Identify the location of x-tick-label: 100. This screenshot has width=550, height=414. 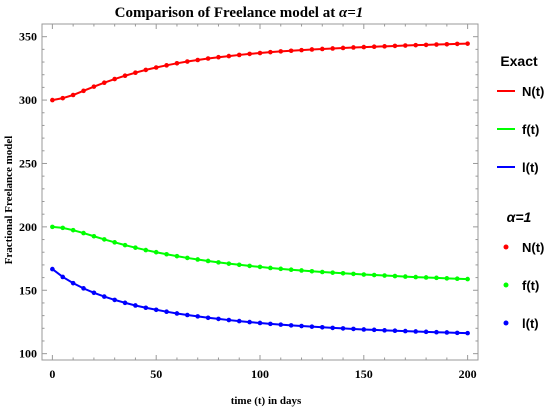
(260, 374).